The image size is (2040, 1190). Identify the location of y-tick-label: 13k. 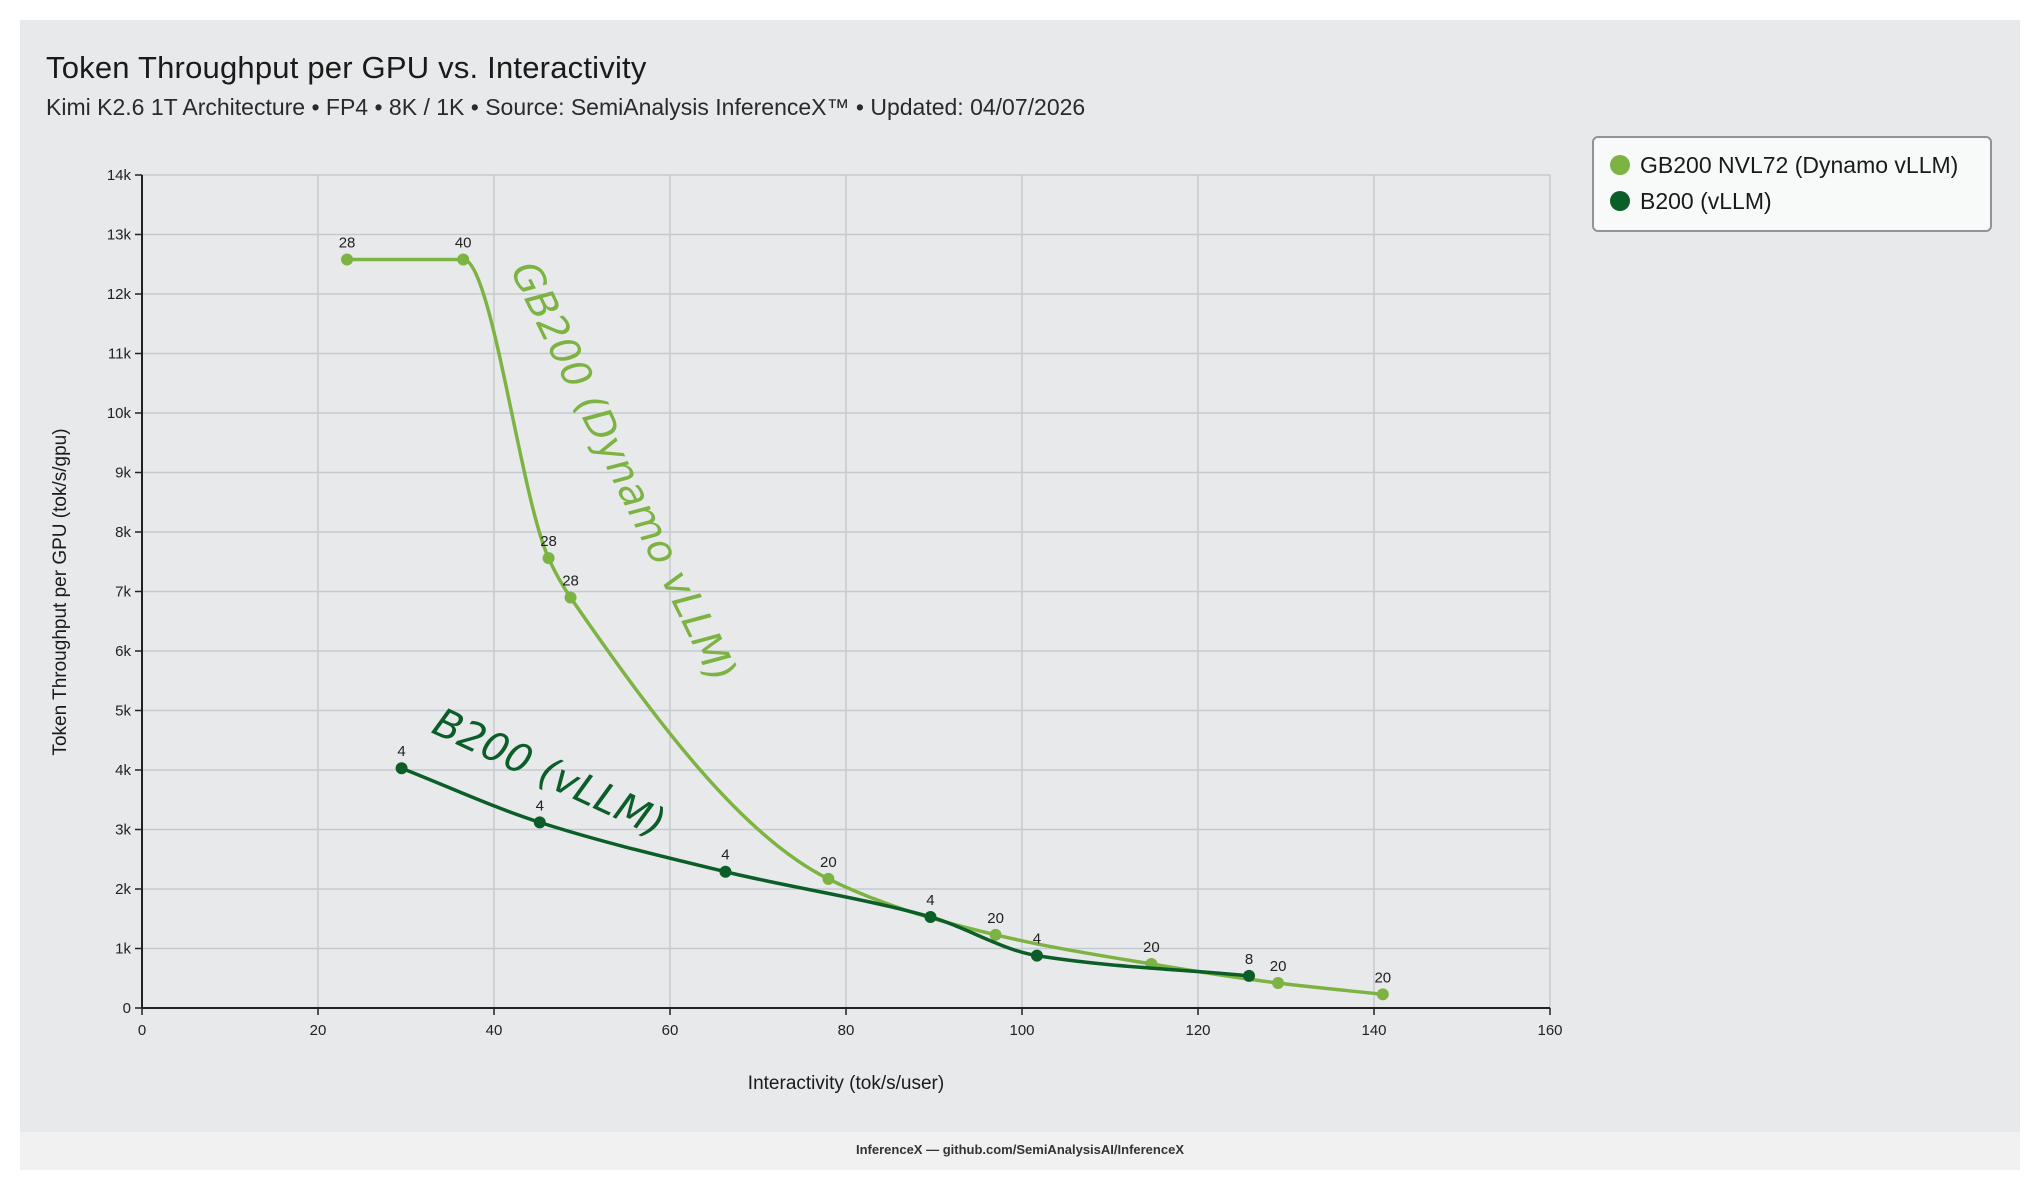
(119, 235).